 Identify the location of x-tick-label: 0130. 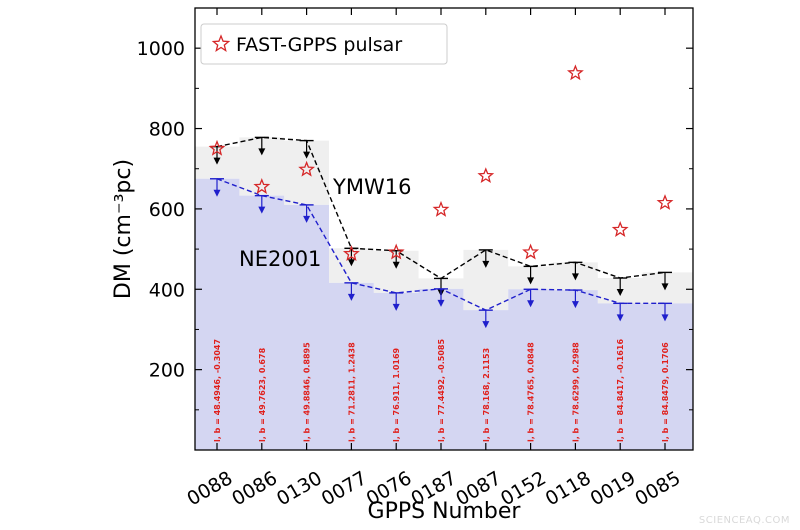
(299, 488).